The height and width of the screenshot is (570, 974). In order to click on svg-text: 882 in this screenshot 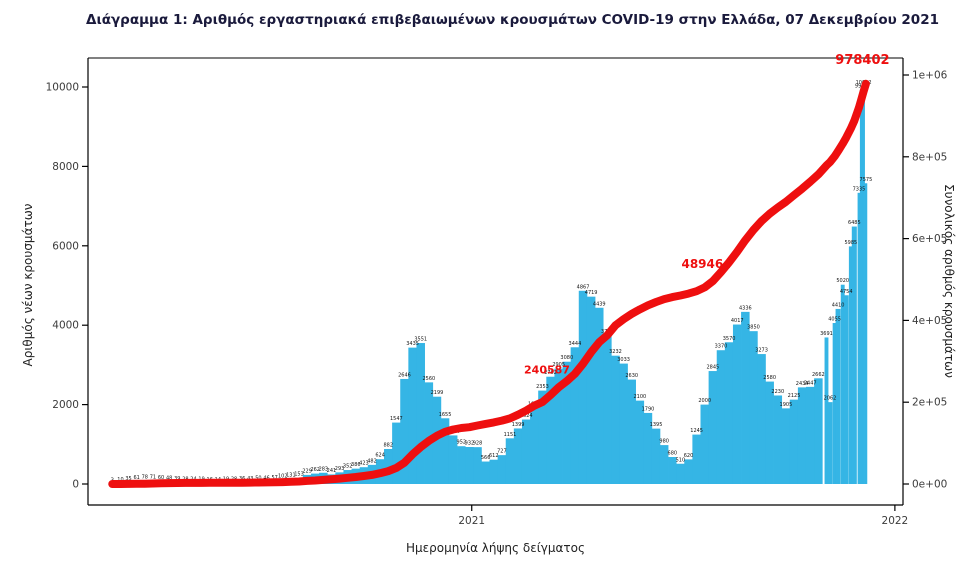, I will do `click(388, 445)`.